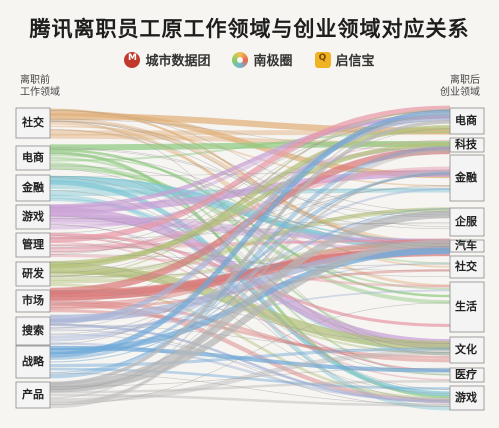  What do you see at coordinates (240, 59) in the screenshot?
I see `nanjiquan-logo-icon` at bounding box center [240, 59].